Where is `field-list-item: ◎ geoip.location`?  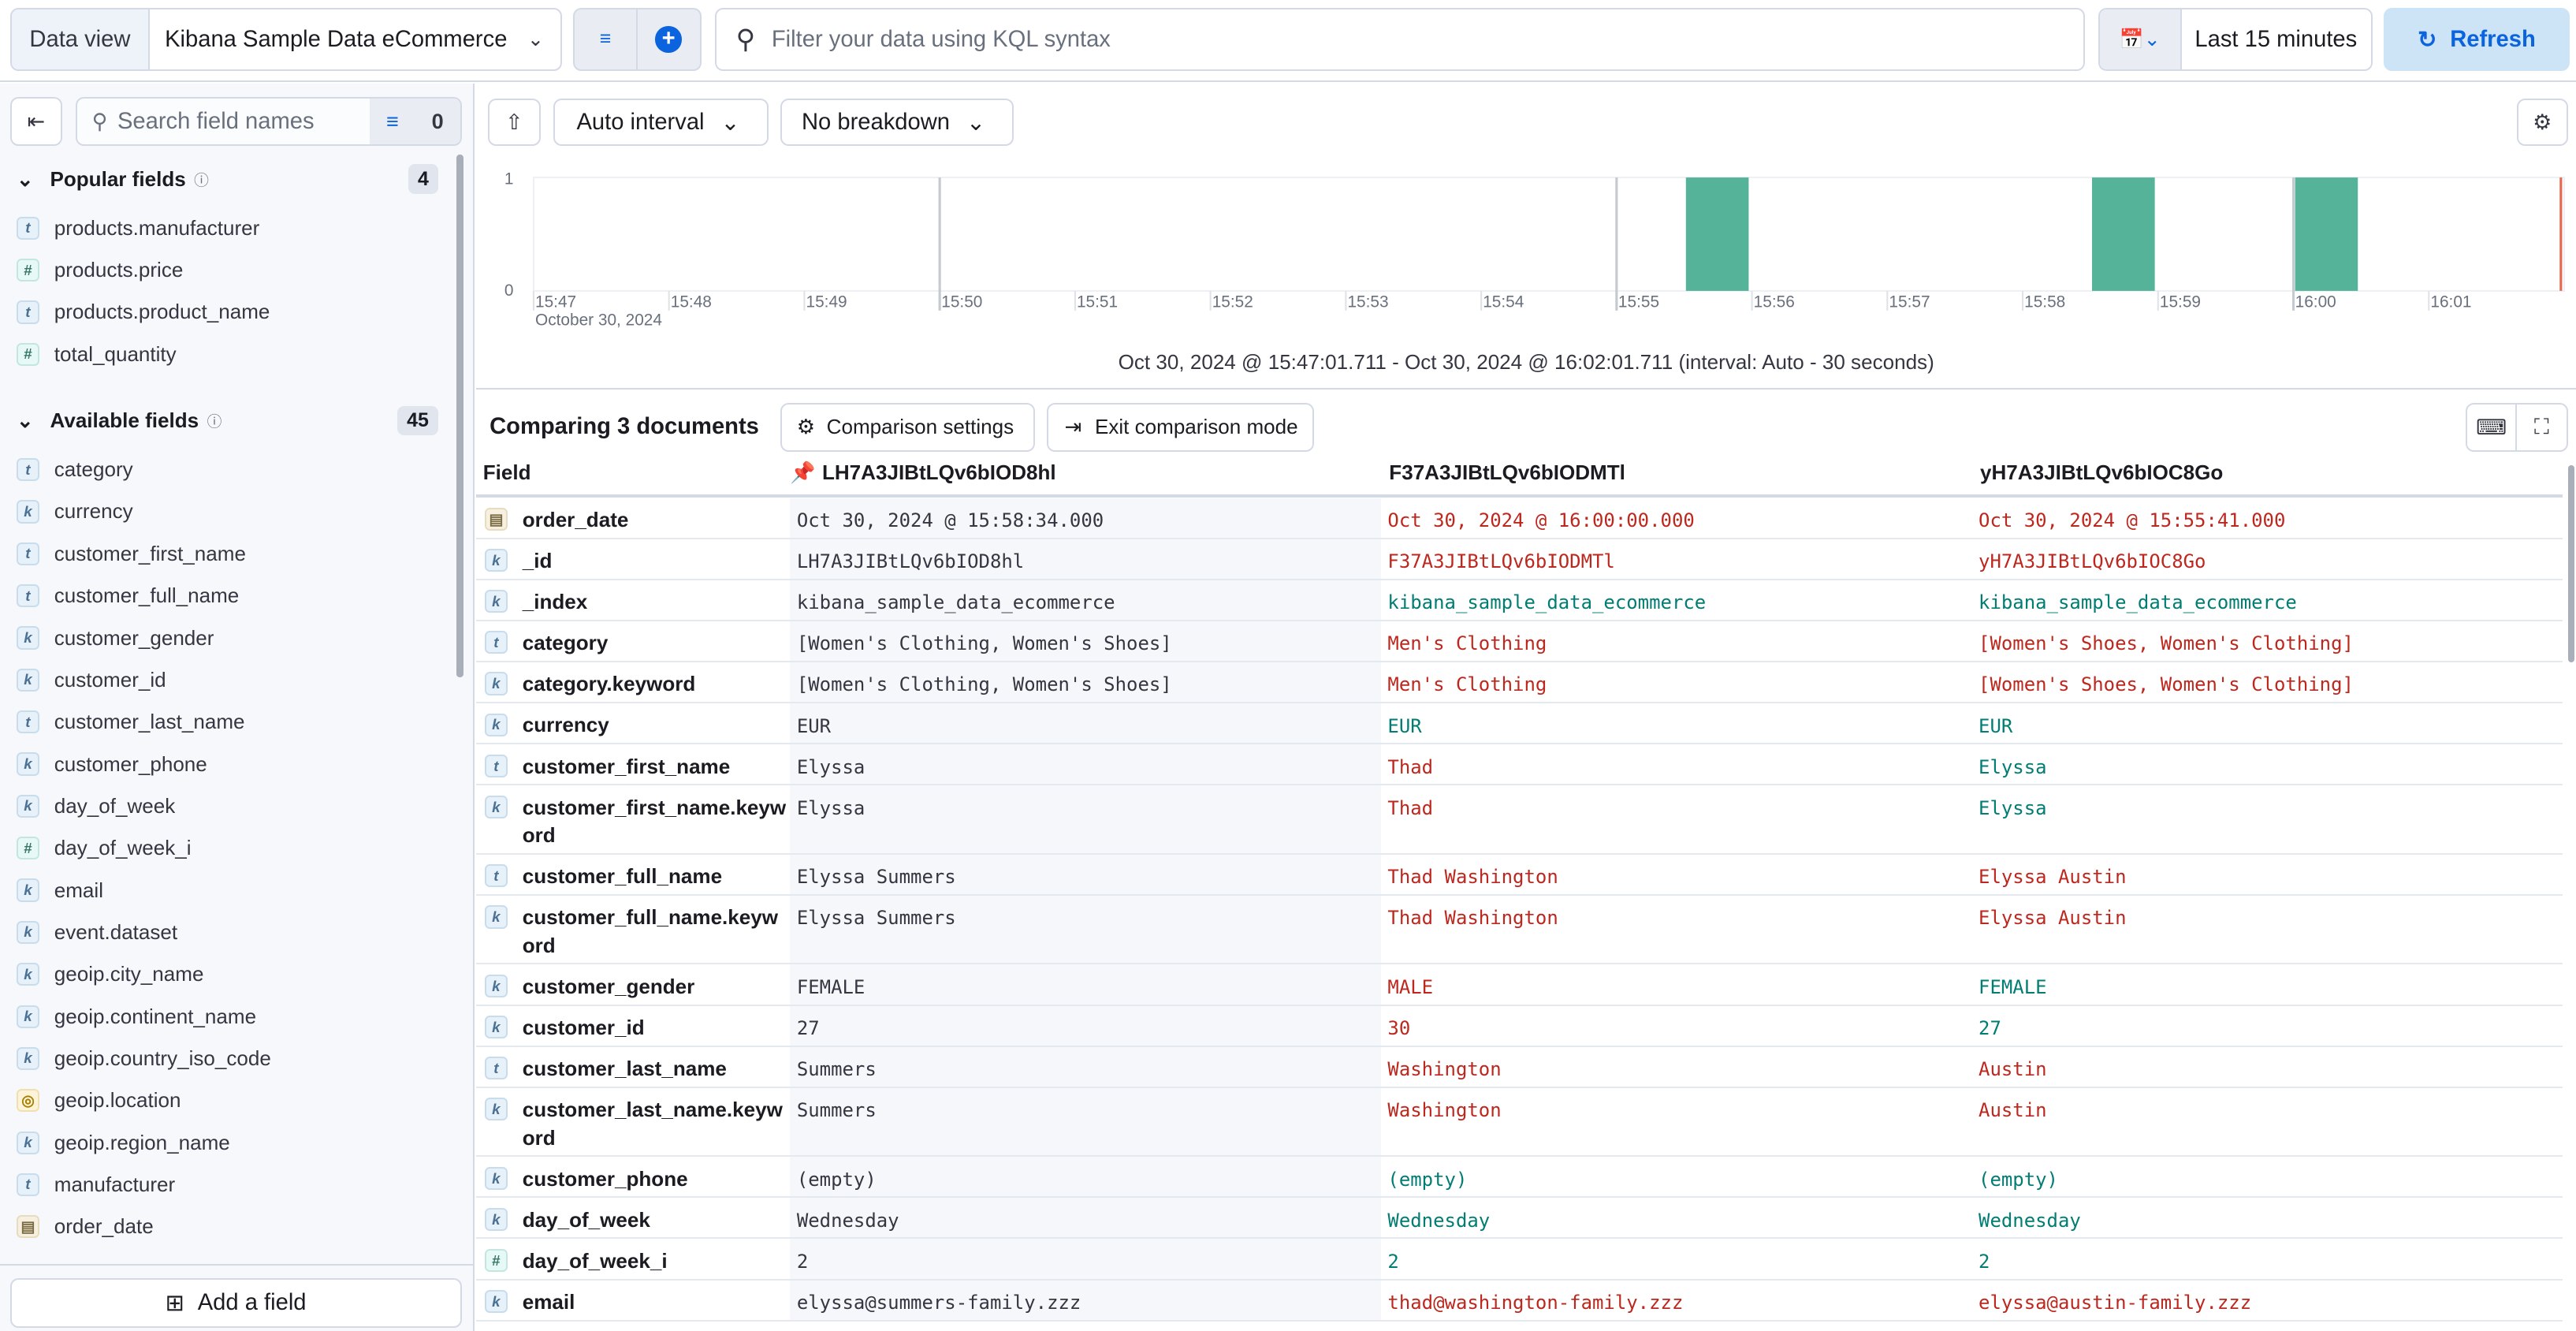
field-list-item: ◎ geoip.location is located at coordinates (228, 1100).